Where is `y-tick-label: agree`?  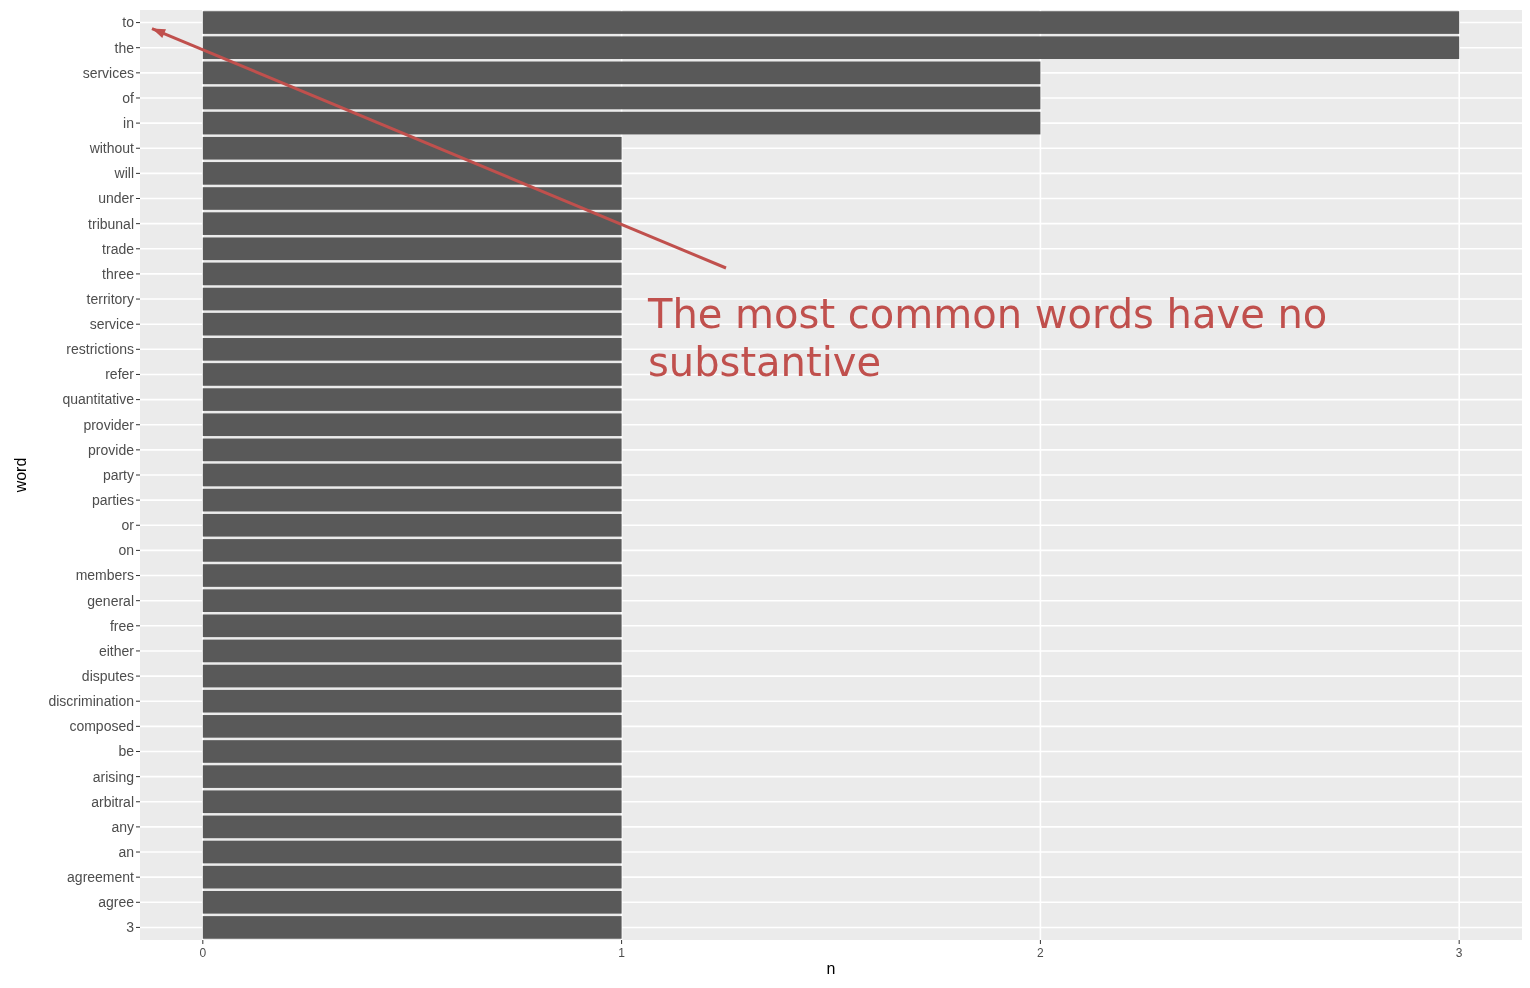 y-tick-label: agree is located at coordinates (116, 902).